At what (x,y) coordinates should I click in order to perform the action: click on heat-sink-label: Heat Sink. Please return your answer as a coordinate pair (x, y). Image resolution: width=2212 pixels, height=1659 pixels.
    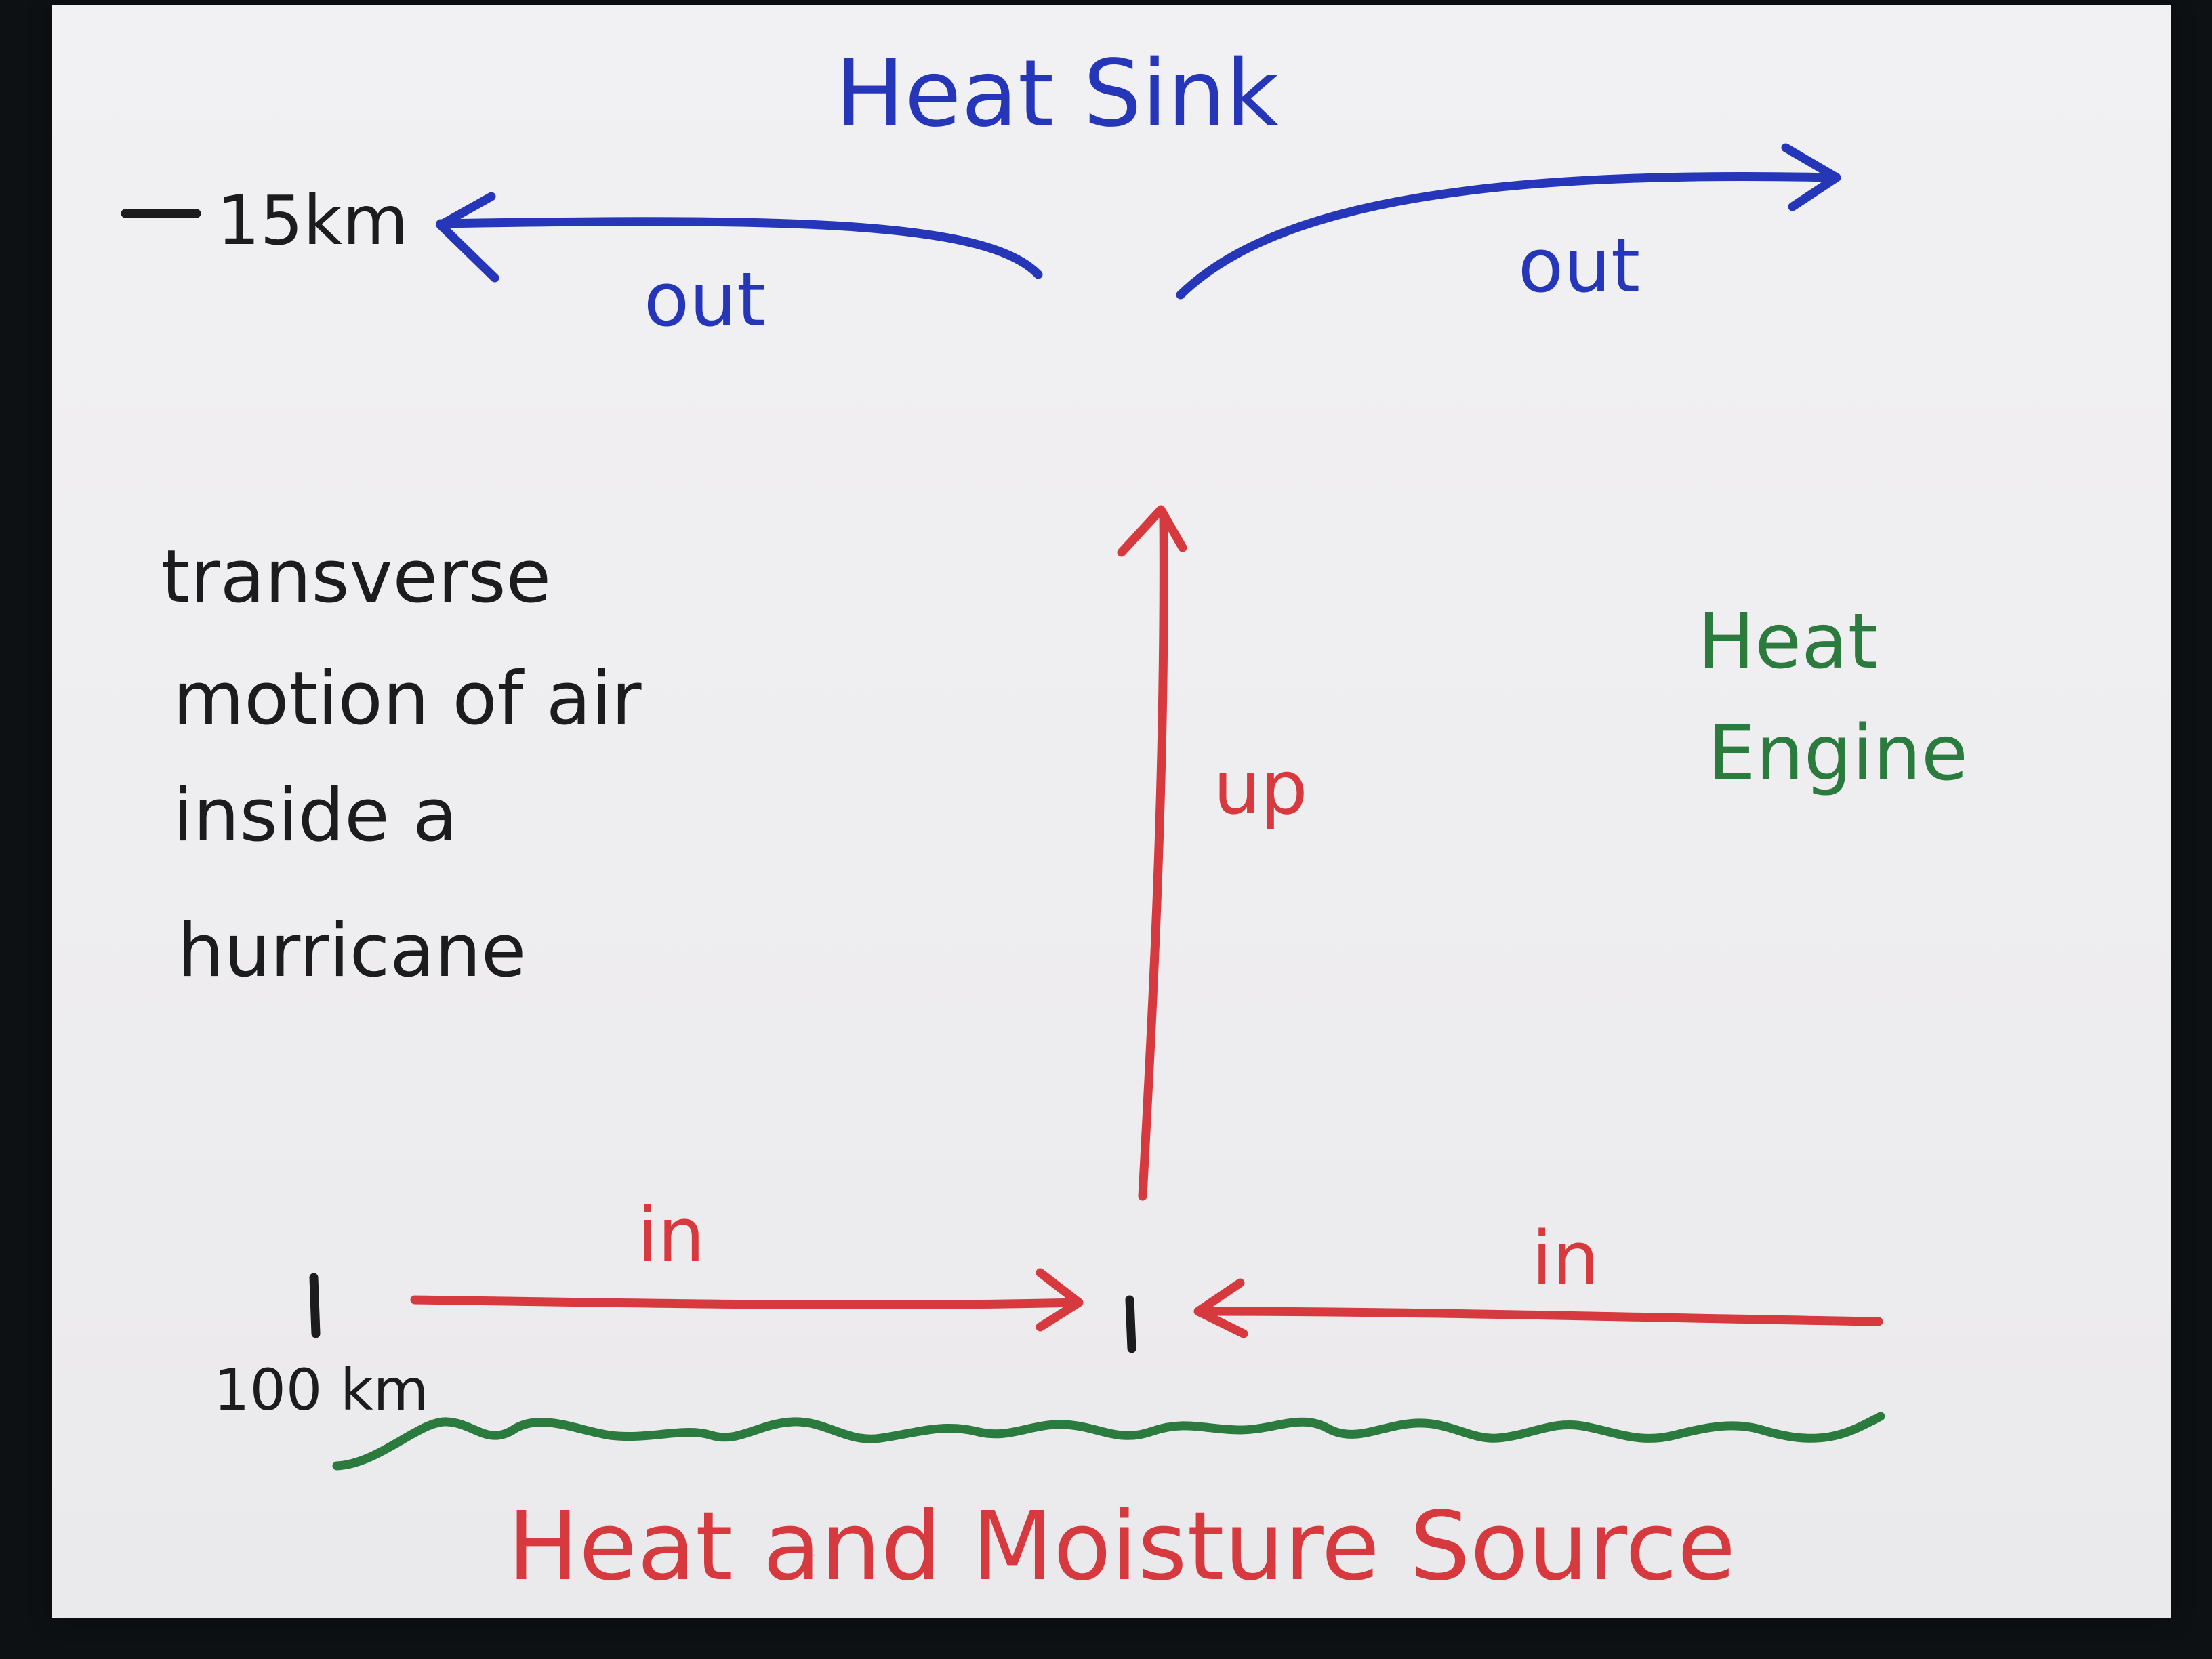
    Looking at the image, I should click on (1057, 94).